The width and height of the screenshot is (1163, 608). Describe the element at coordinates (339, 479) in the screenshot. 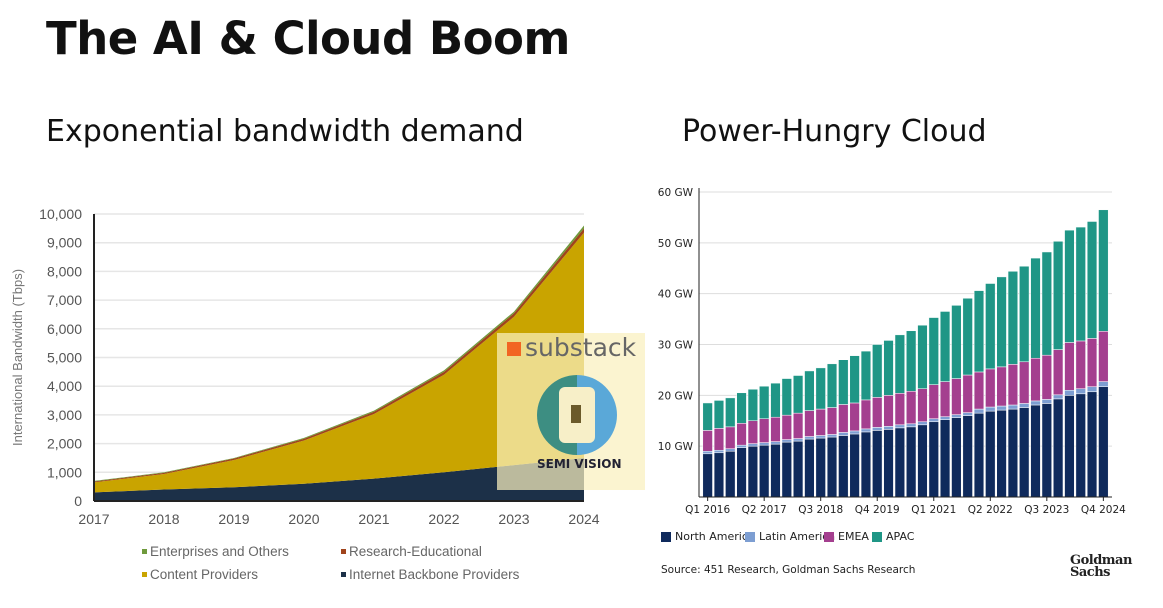

I see `area-internet-backbone-providers` at that location.